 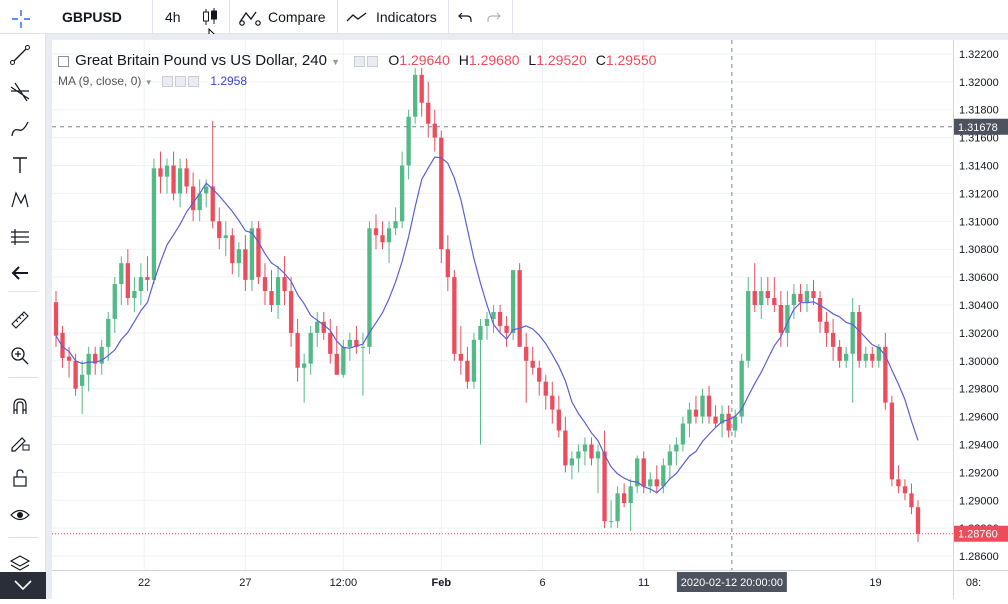 I want to click on chevron-down-icon, so click(x=23, y=585).